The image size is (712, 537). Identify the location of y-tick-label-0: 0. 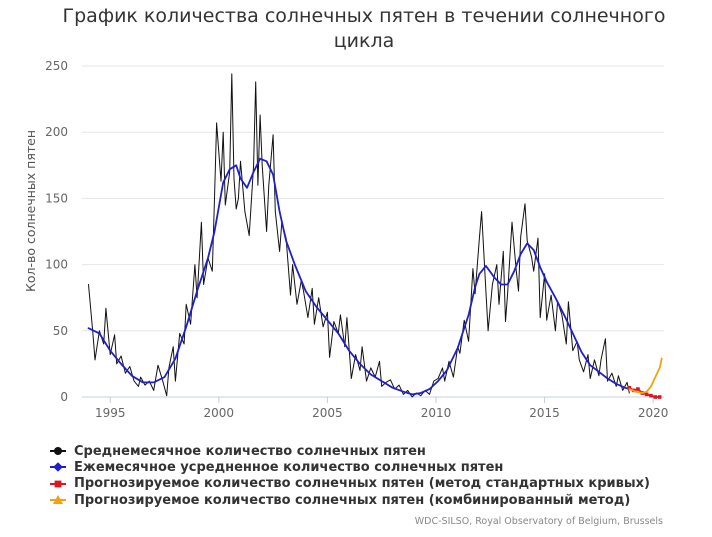
(64, 397).